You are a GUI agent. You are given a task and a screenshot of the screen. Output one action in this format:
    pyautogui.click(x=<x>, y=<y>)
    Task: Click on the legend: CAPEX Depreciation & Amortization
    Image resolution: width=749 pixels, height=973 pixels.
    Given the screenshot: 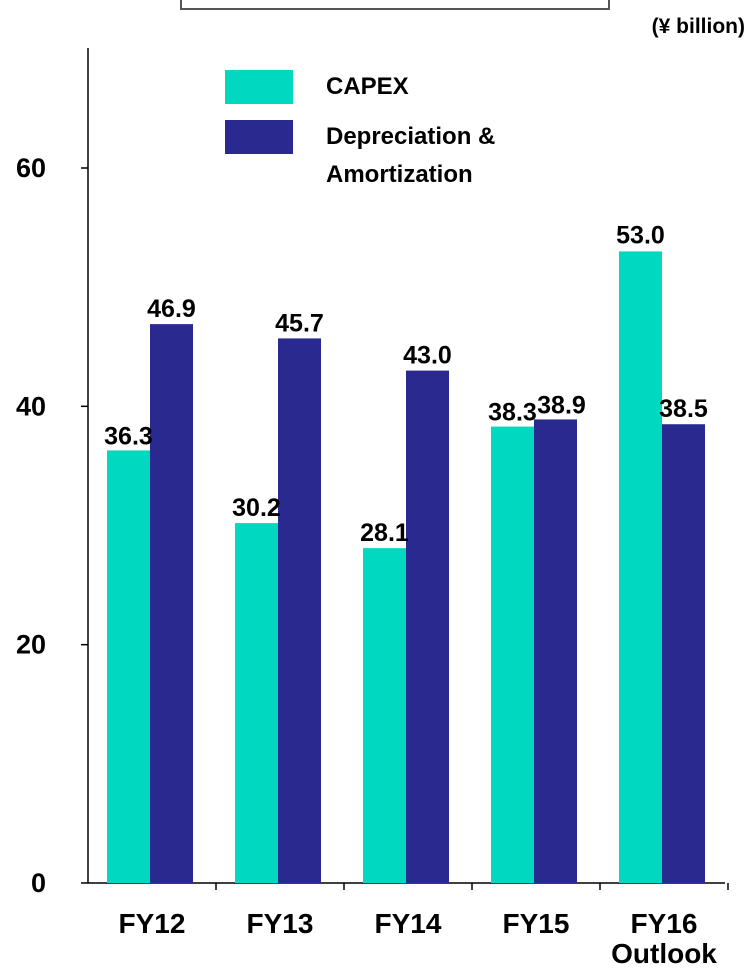 What is the action you would take?
    pyautogui.click(x=360, y=129)
    